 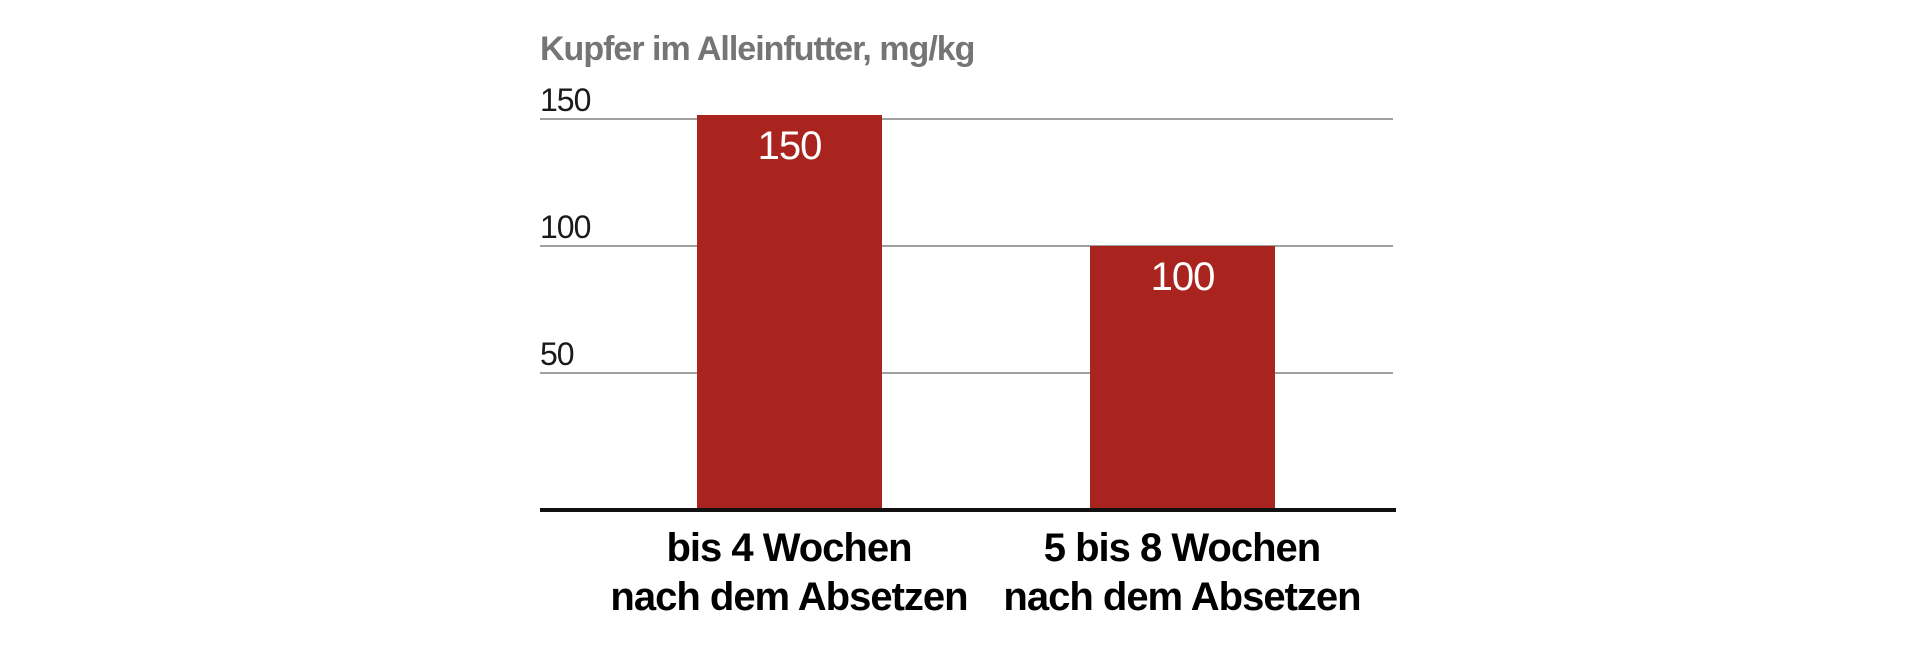 What do you see at coordinates (790, 146) in the screenshot?
I see `bar-value-label-0: 150` at bounding box center [790, 146].